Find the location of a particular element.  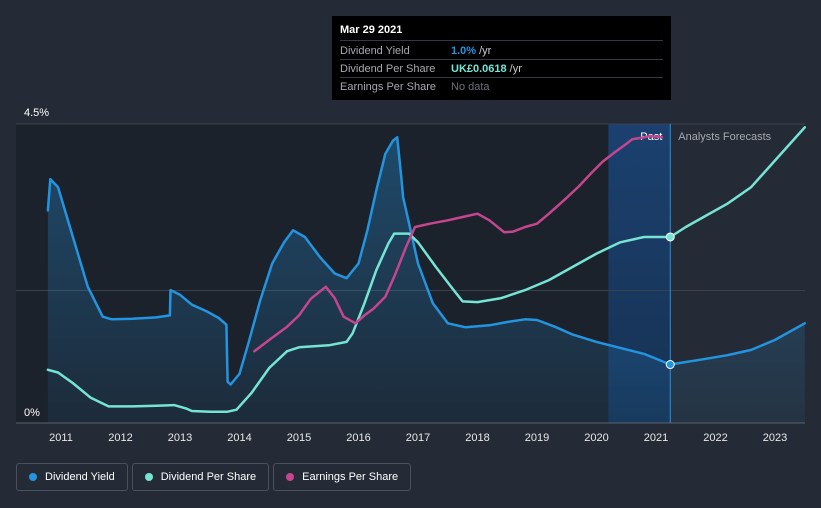

tooltip-value: No data is located at coordinates (470, 86).